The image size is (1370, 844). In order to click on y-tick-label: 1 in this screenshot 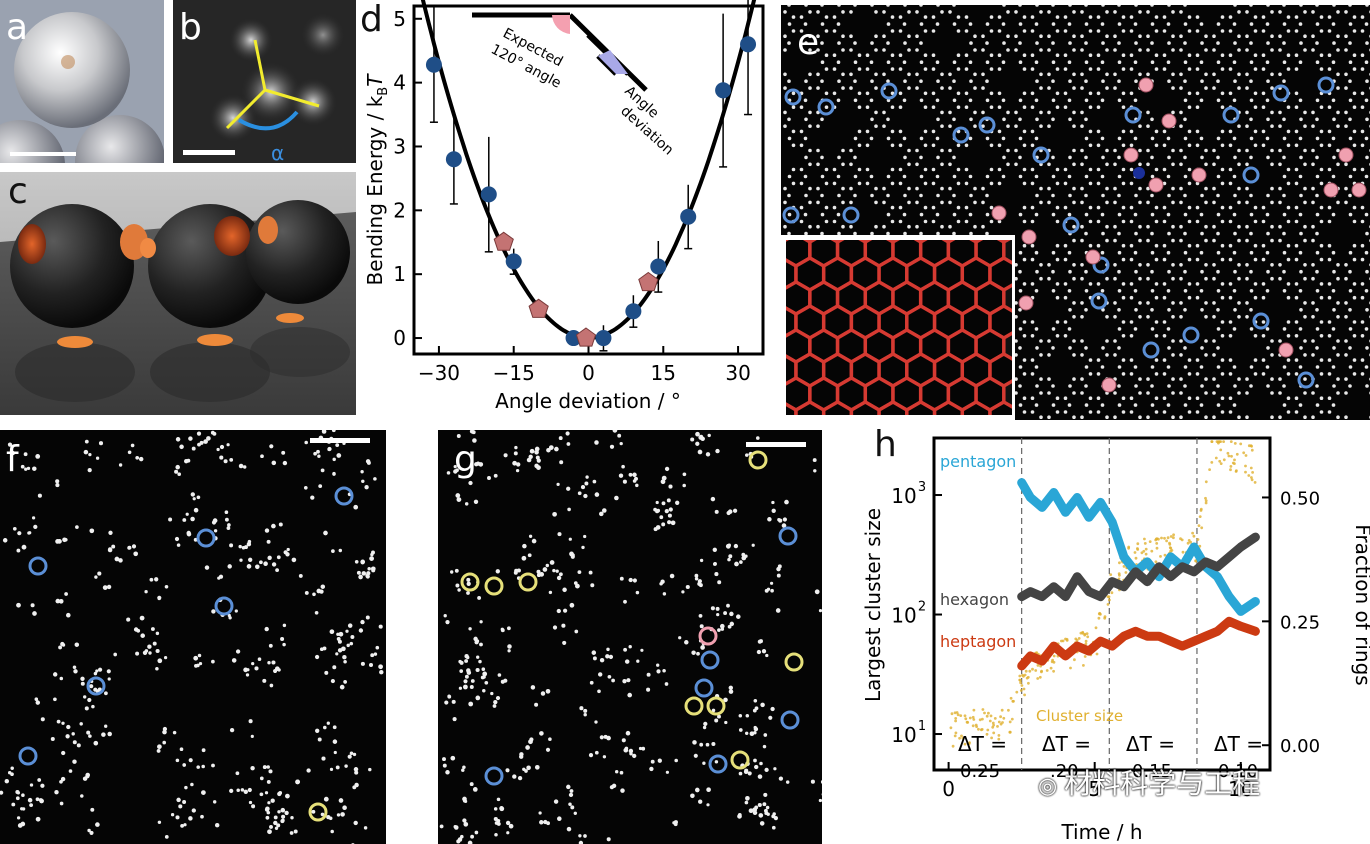, I will do `click(399, 274)`.